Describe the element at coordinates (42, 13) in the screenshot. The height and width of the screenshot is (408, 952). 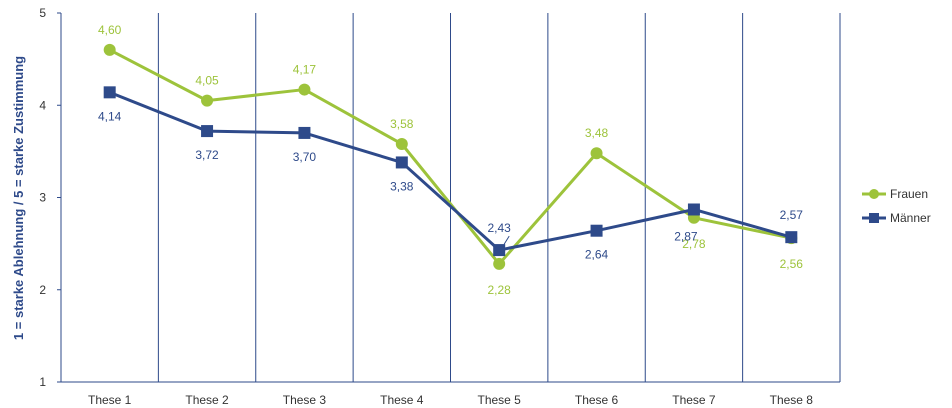
I see `y-tick-label: 5` at that location.